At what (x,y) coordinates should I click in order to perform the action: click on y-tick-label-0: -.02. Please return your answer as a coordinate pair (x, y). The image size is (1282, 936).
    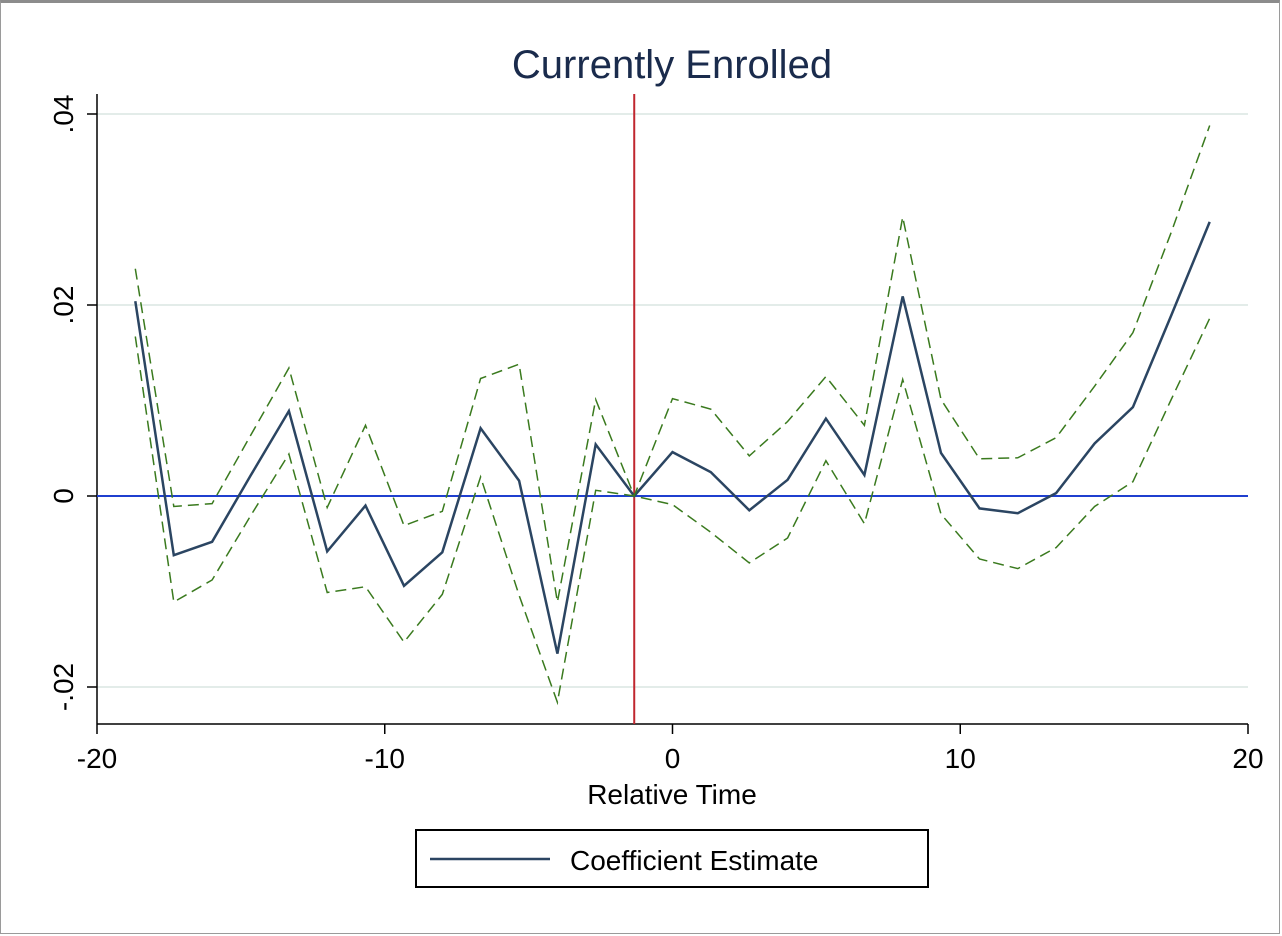
    Looking at the image, I should click on (63, 687).